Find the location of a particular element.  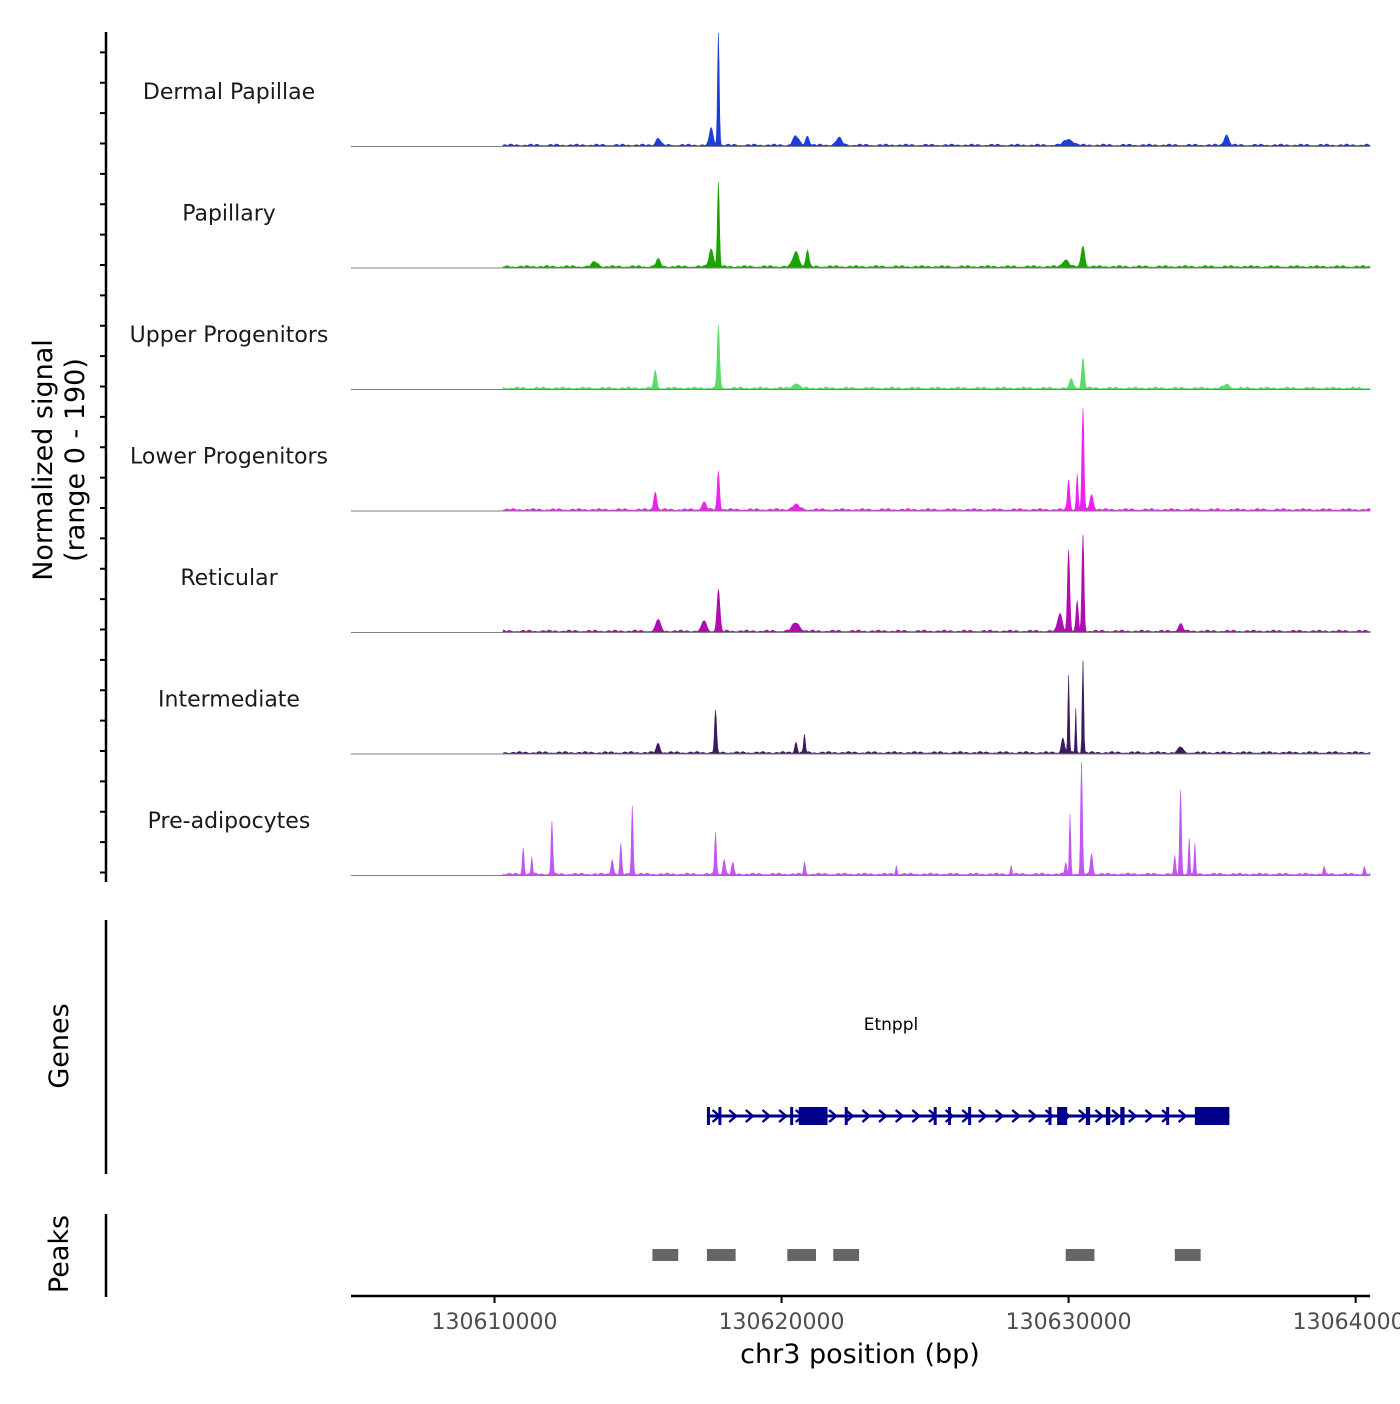

x-tick-label: 130640000 is located at coordinates (1346, 1322).